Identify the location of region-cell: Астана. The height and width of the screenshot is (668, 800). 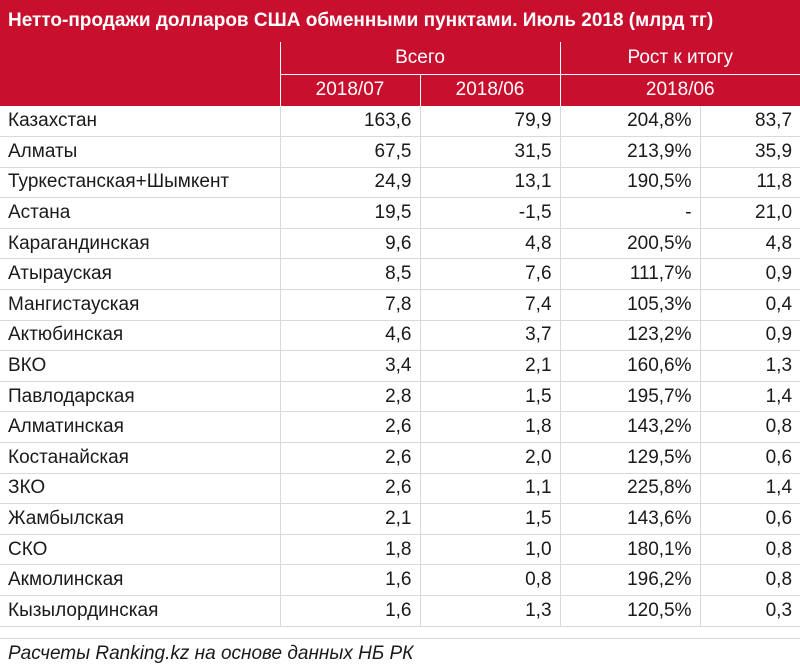
(140, 213).